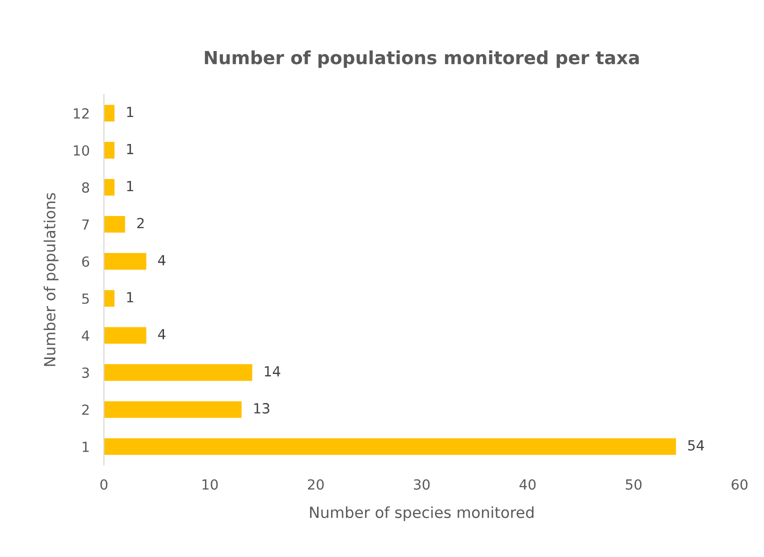 Image resolution: width=764 pixels, height=557 pixels. What do you see at coordinates (82, 150) in the screenshot?
I see `y-tick-label: 10` at bounding box center [82, 150].